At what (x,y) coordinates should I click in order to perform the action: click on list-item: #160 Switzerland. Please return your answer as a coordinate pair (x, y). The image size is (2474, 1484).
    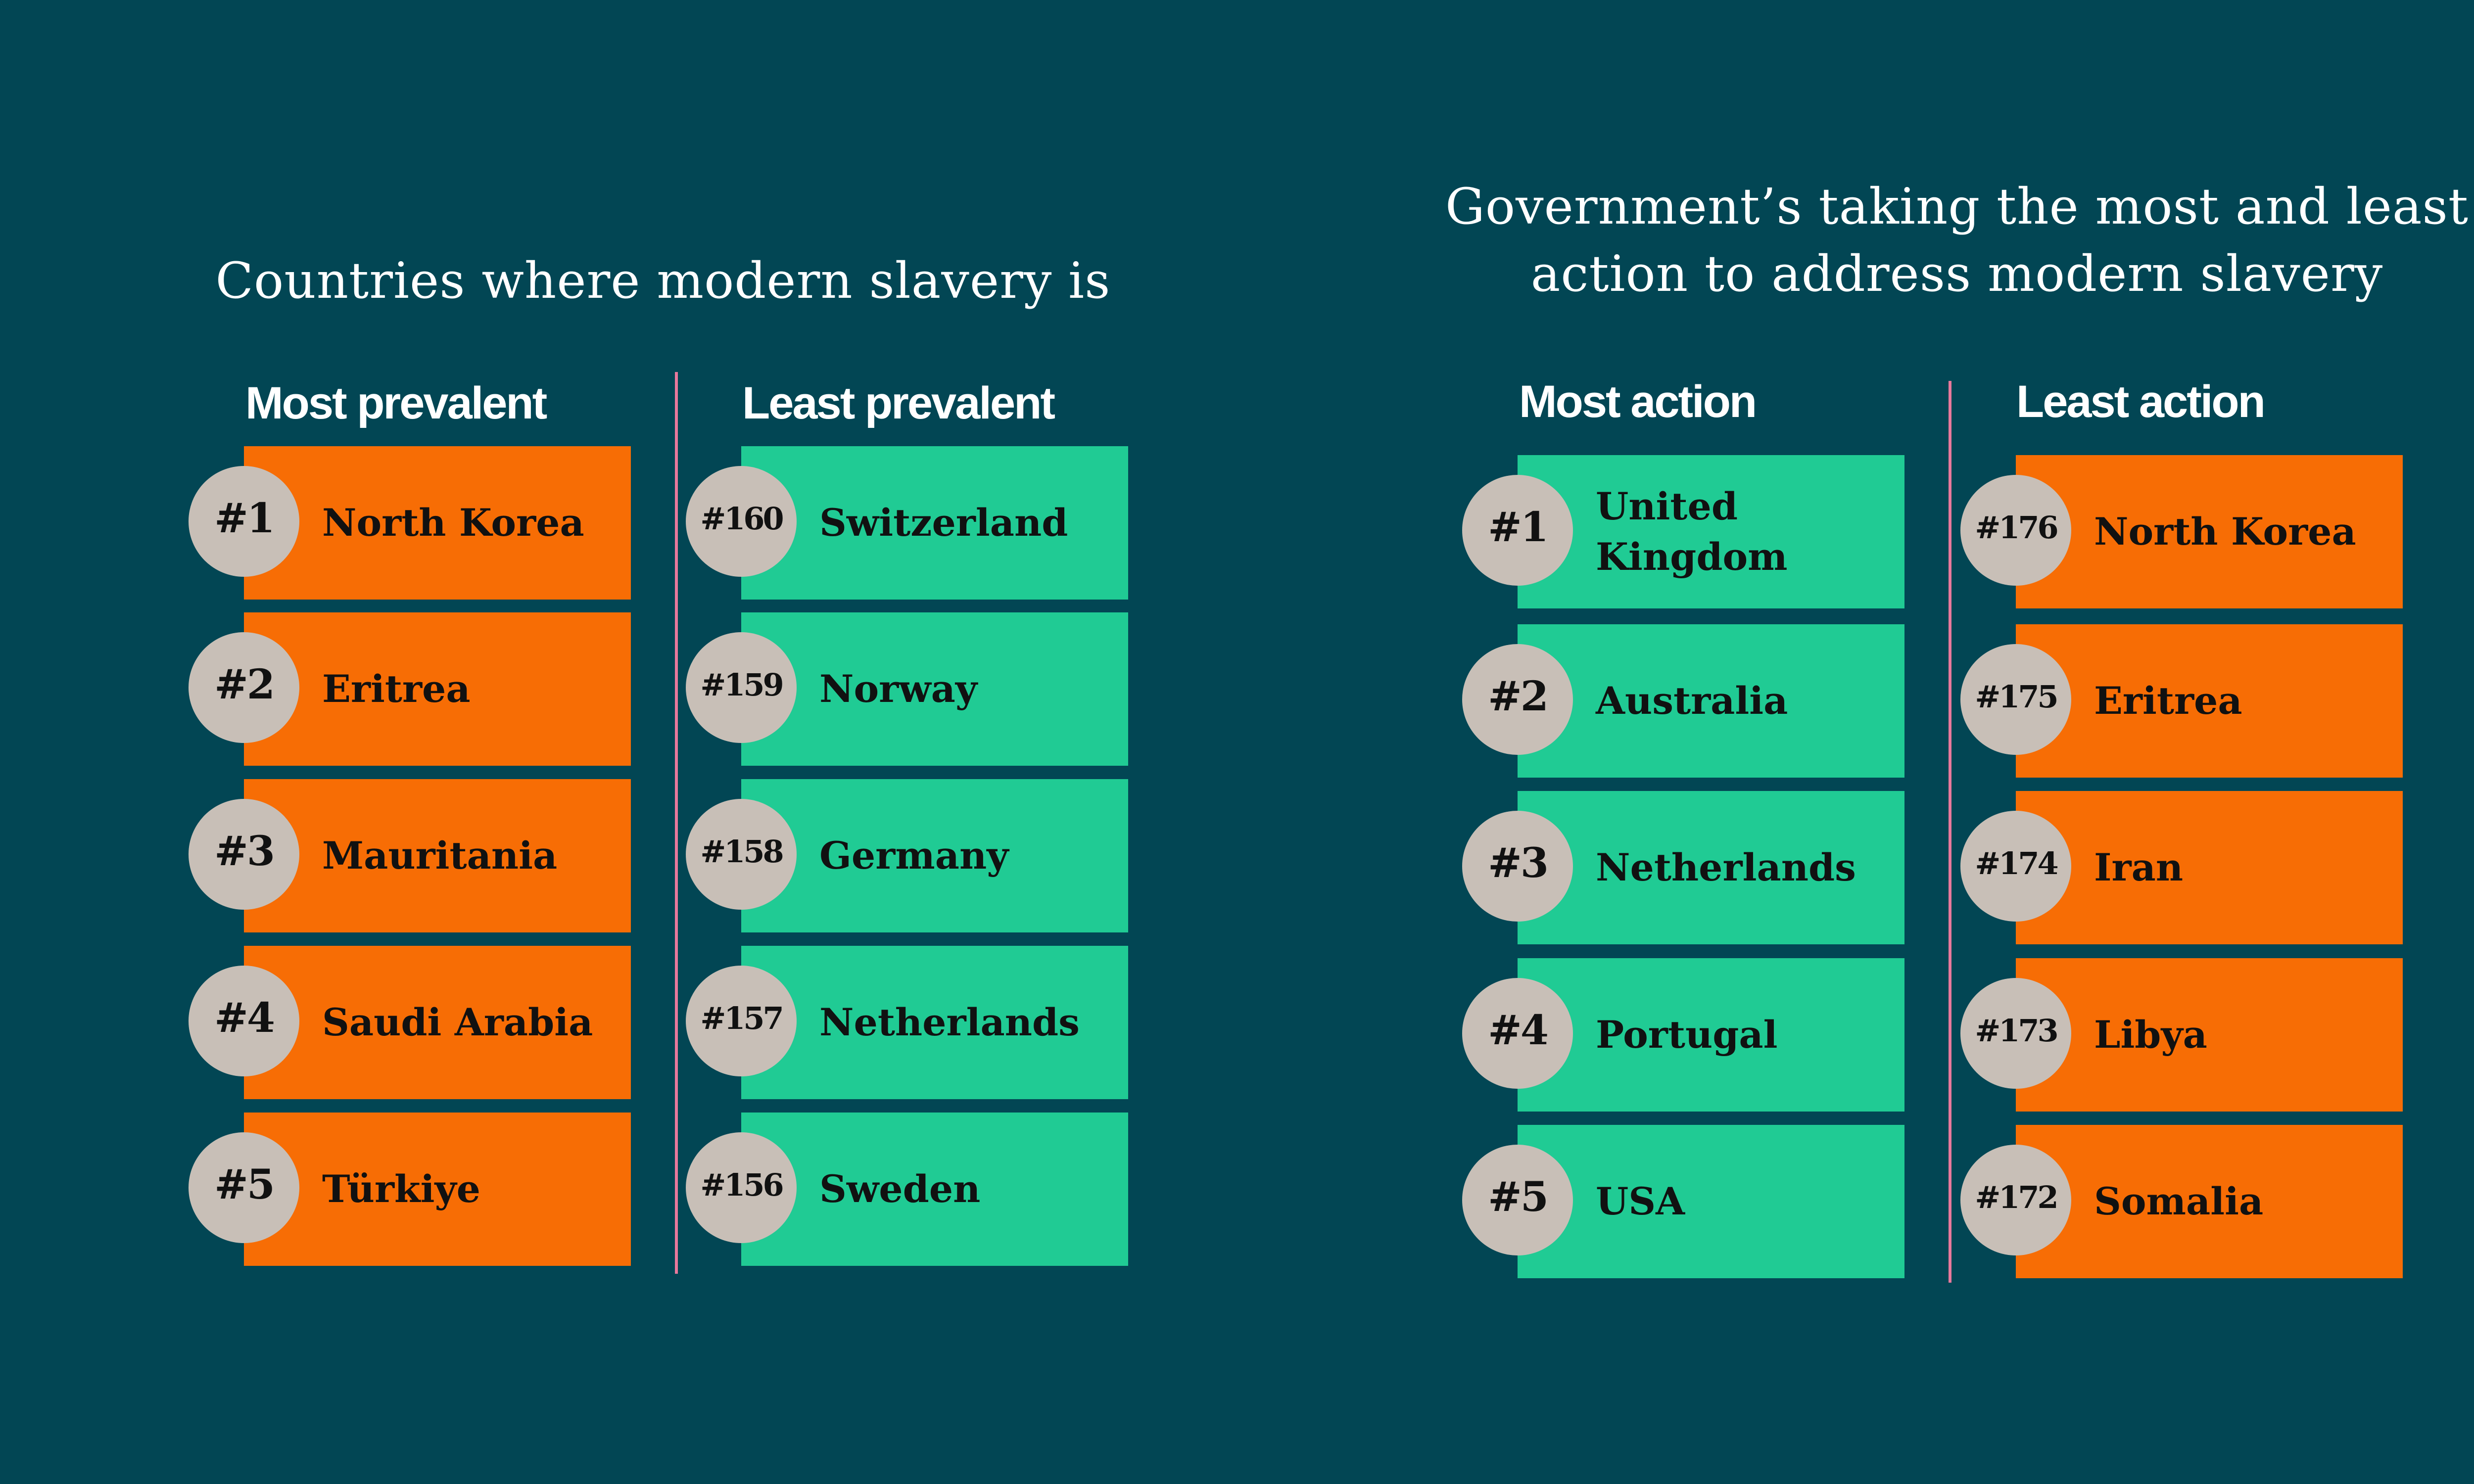
    Looking at the image, I should click on (907, 523).